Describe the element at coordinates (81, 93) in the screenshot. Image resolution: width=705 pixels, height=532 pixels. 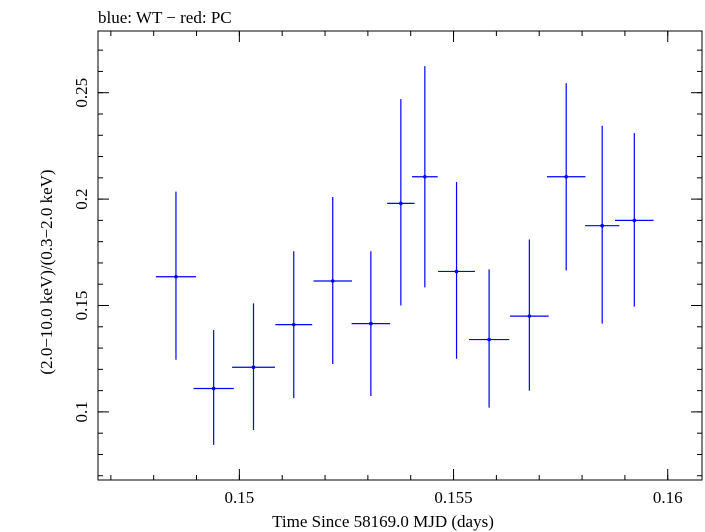
I see `y-tick-label: 0.25` at that location.